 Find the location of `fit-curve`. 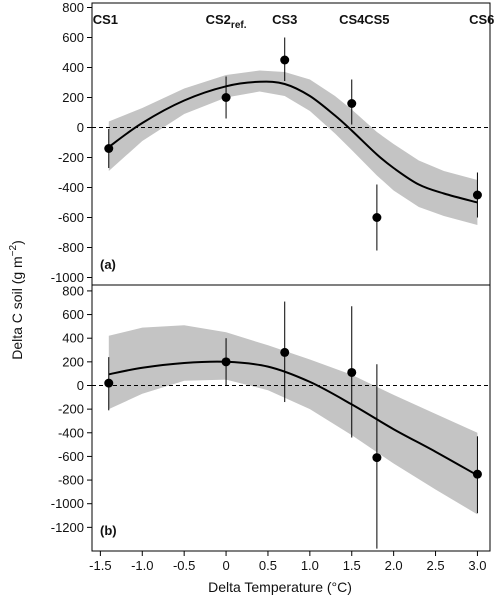

fit-curve is located at coordinates (293, 418).